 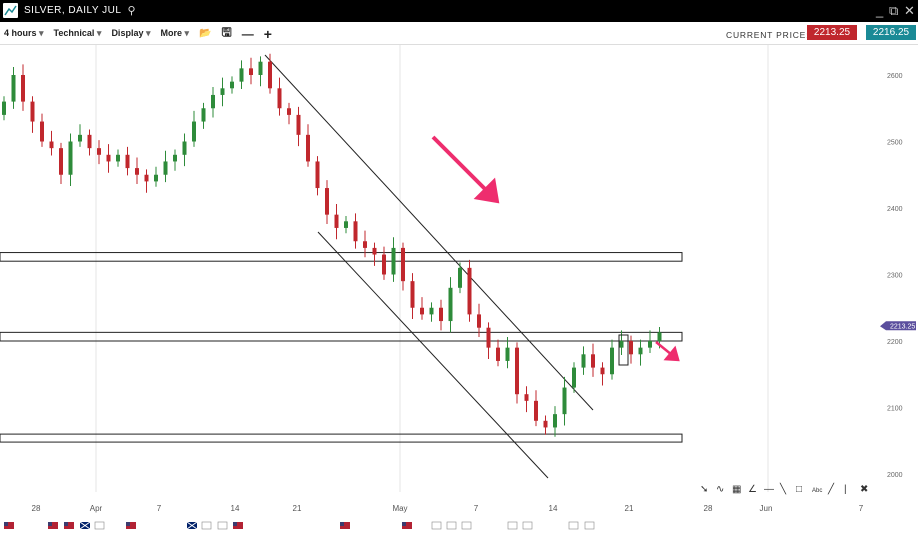 I want to click on y-tick-label: 2600, so click(x=895, y=76).